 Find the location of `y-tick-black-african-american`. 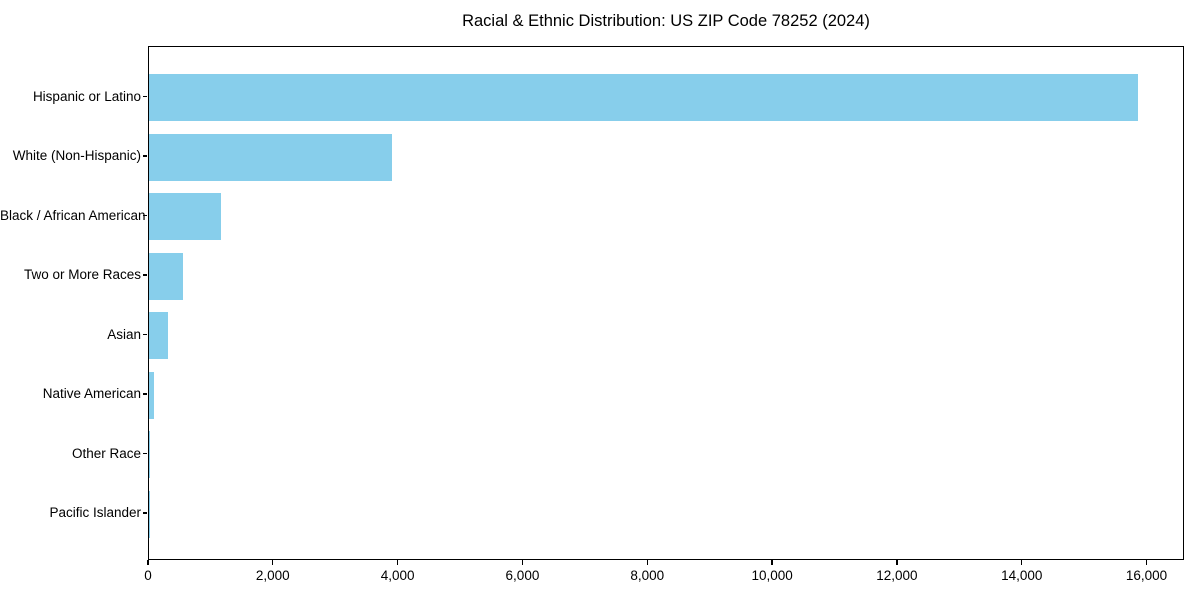

y-tick-black-african-american is located at coordinates (144, 215).